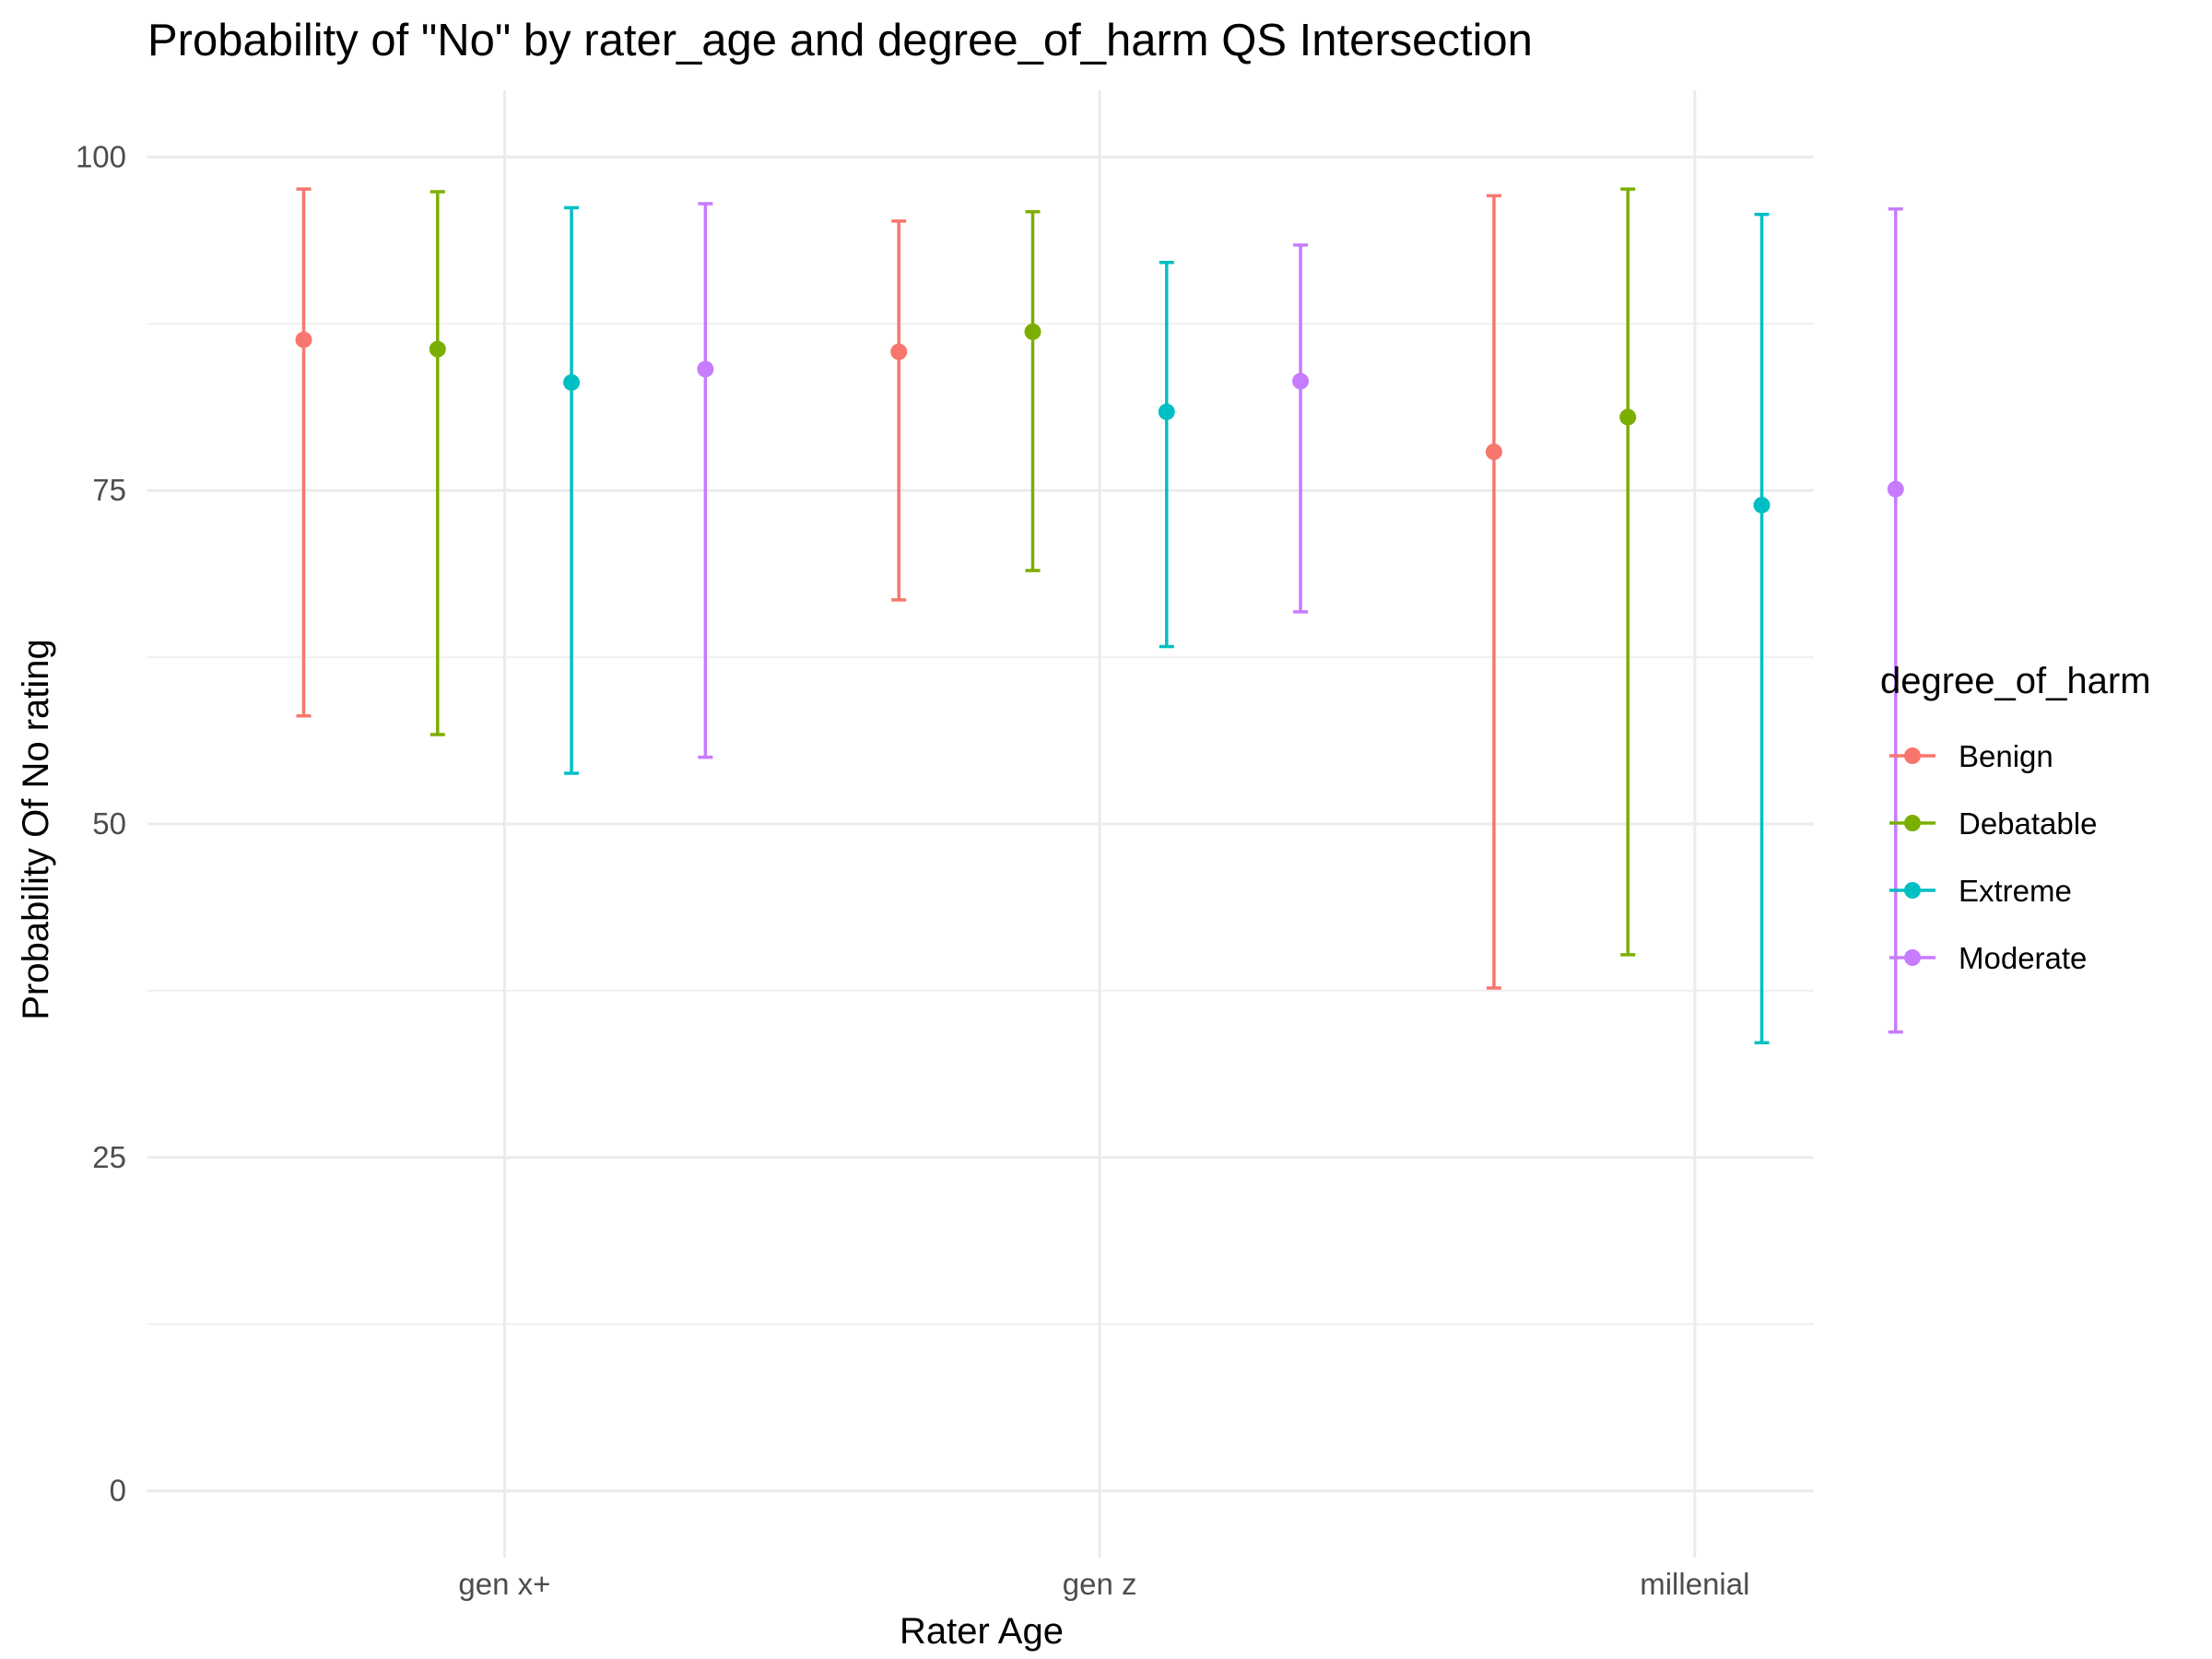 Image resolution: width=2212 pixels, height=1659 pixels. I want to click on legend-label: Debatable, so click(2028, 823).